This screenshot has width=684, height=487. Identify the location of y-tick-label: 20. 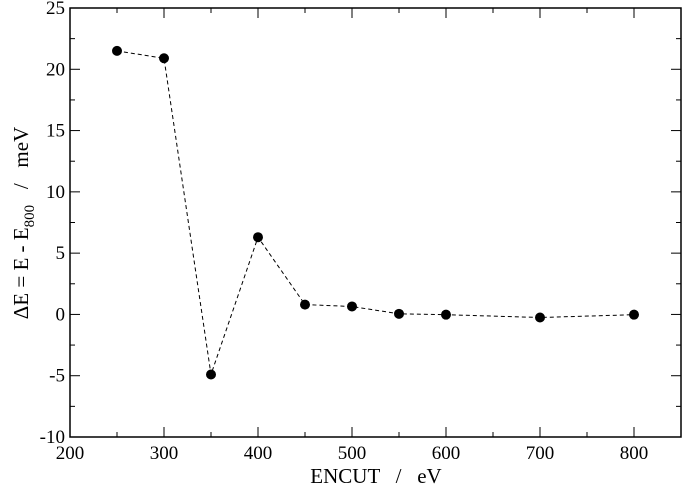
(55, 69).